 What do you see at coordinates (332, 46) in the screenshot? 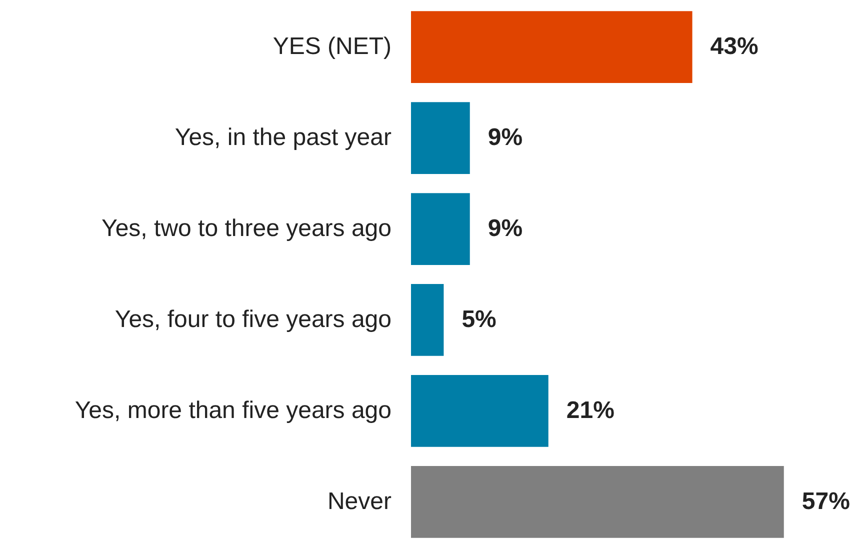
I see `y-tick-label: YES (NET)` at bounding box center [332, 46].